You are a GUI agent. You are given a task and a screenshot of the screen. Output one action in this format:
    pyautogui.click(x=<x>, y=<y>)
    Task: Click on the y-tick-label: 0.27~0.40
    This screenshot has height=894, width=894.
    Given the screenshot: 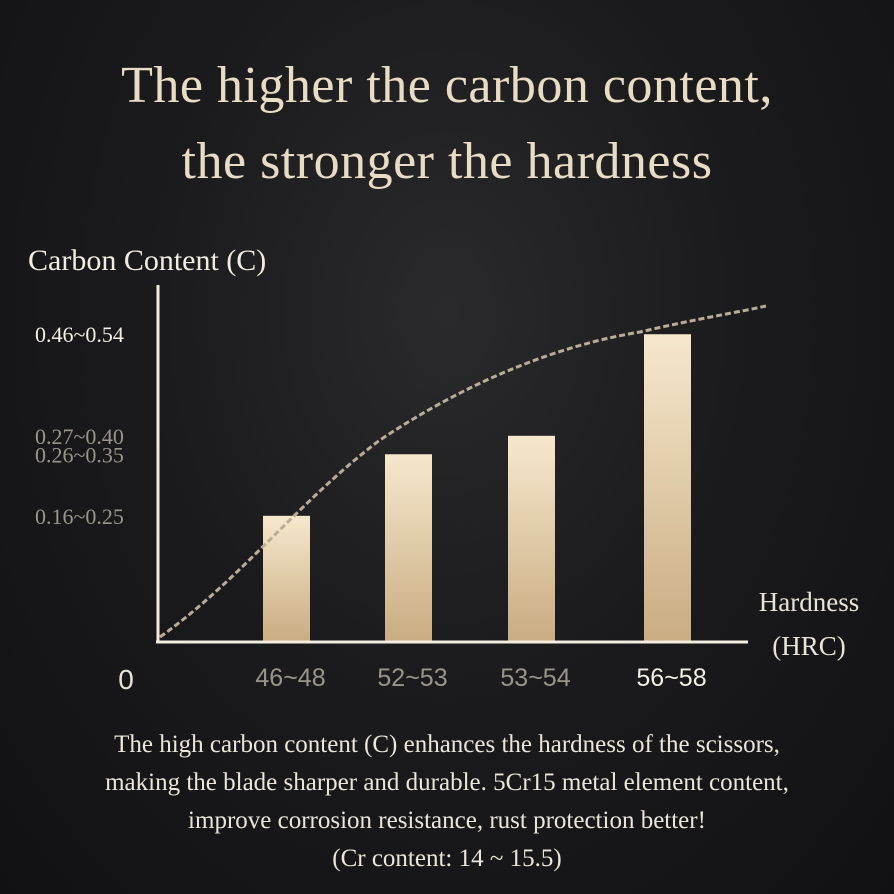 What is the action you would take?
    pyautogui.click(x=79, y=436)
    